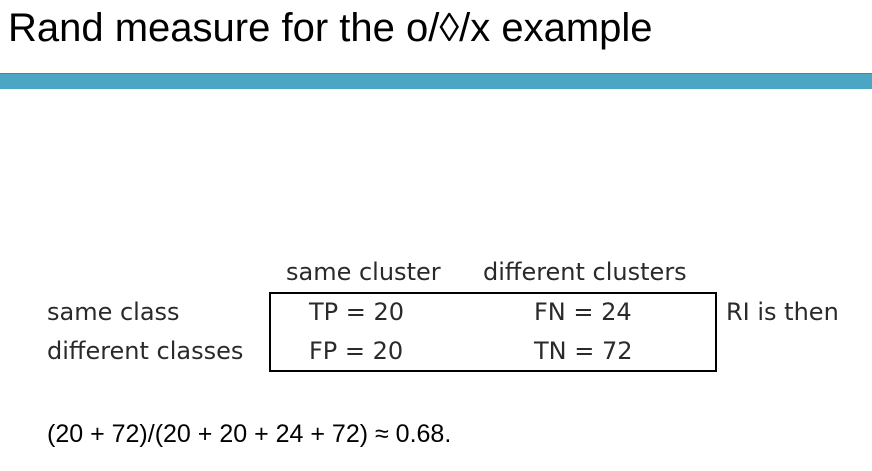 This screenshot has width=872, height=471. What do you see at coordinates (330, 28) in the screenshot?
I see `slide-title: Rand measure for the o/◊/x example` at bounding box center [330, 28].